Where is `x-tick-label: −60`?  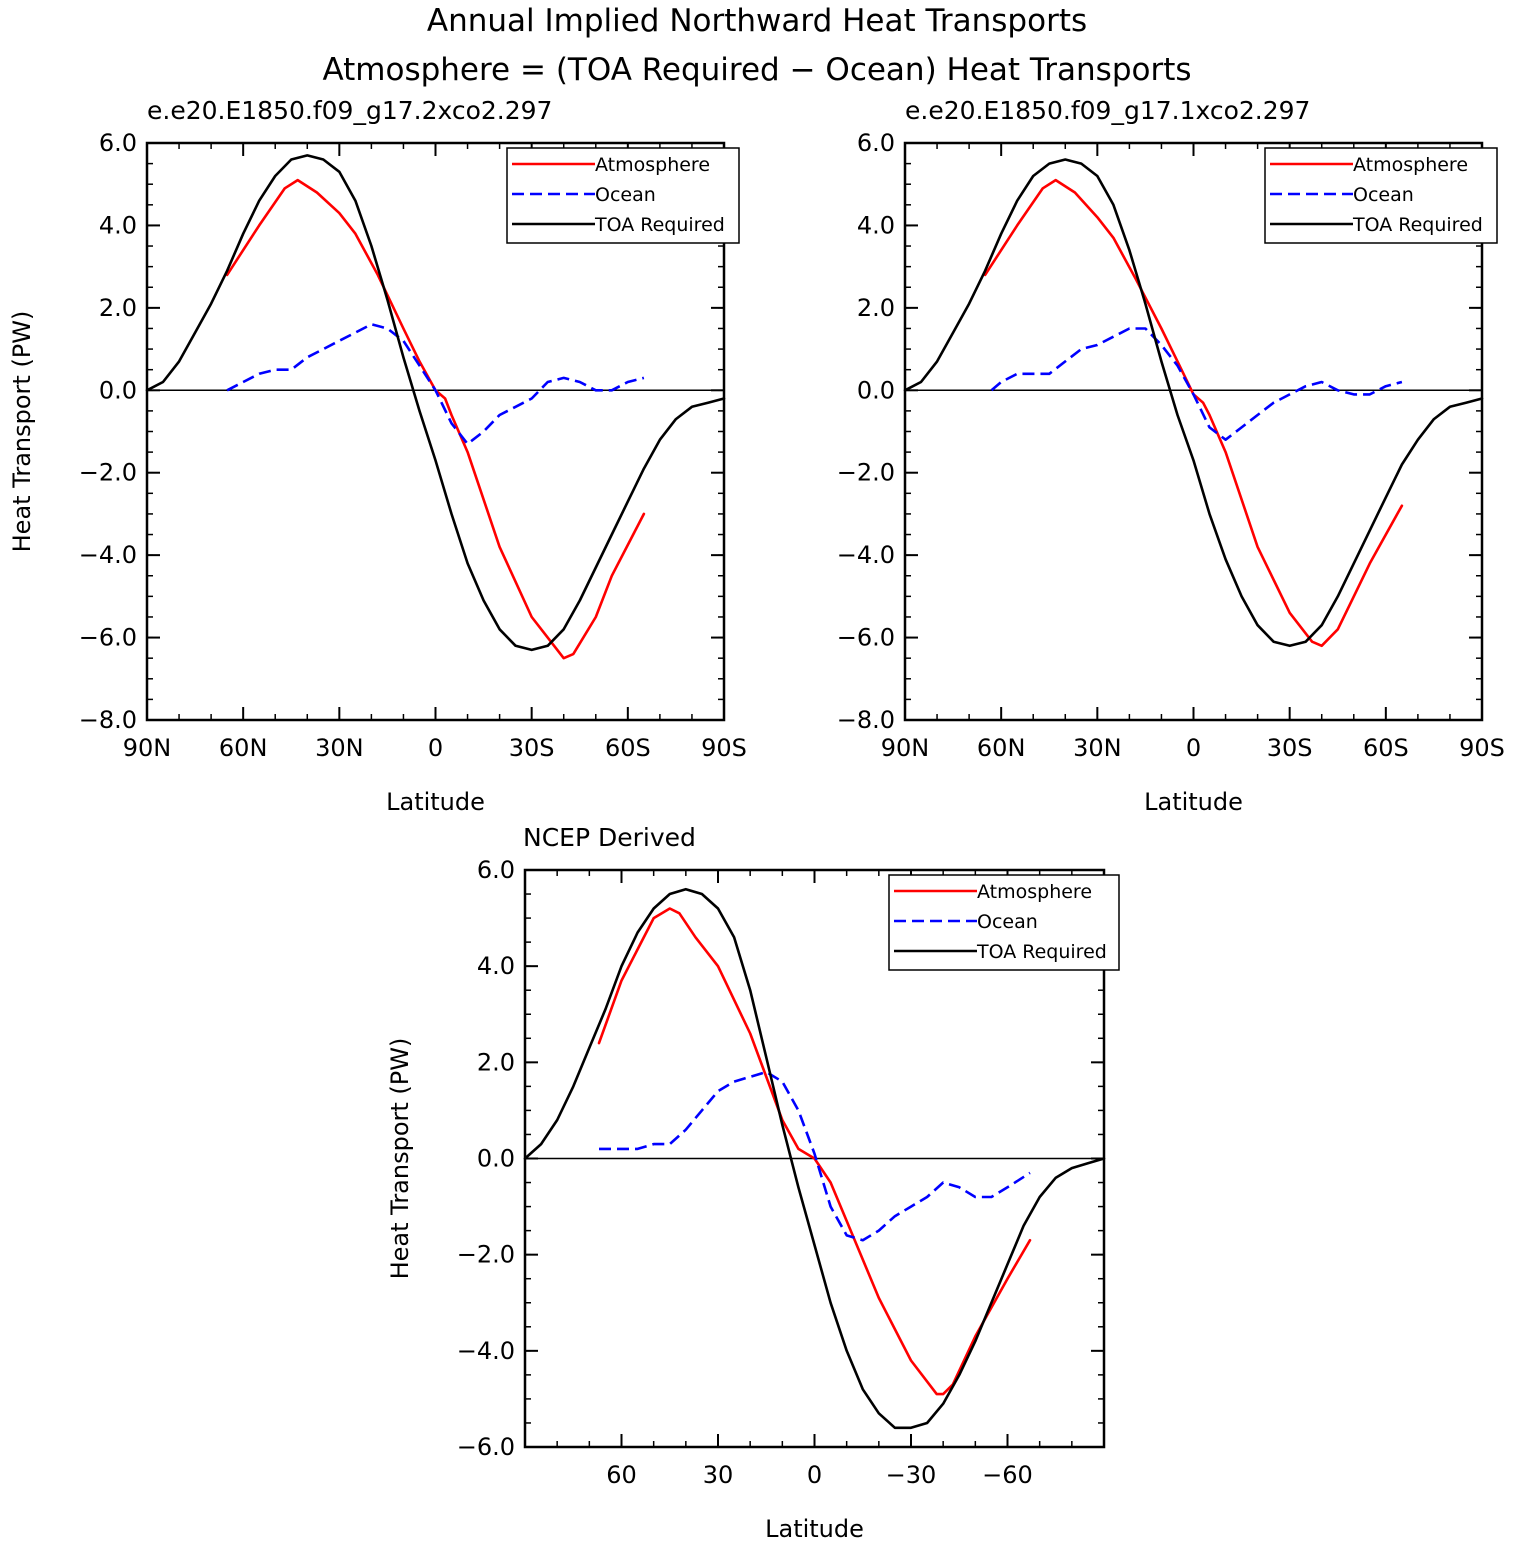
x-tick-label: −60 is located at coordinates (1007, 1475).